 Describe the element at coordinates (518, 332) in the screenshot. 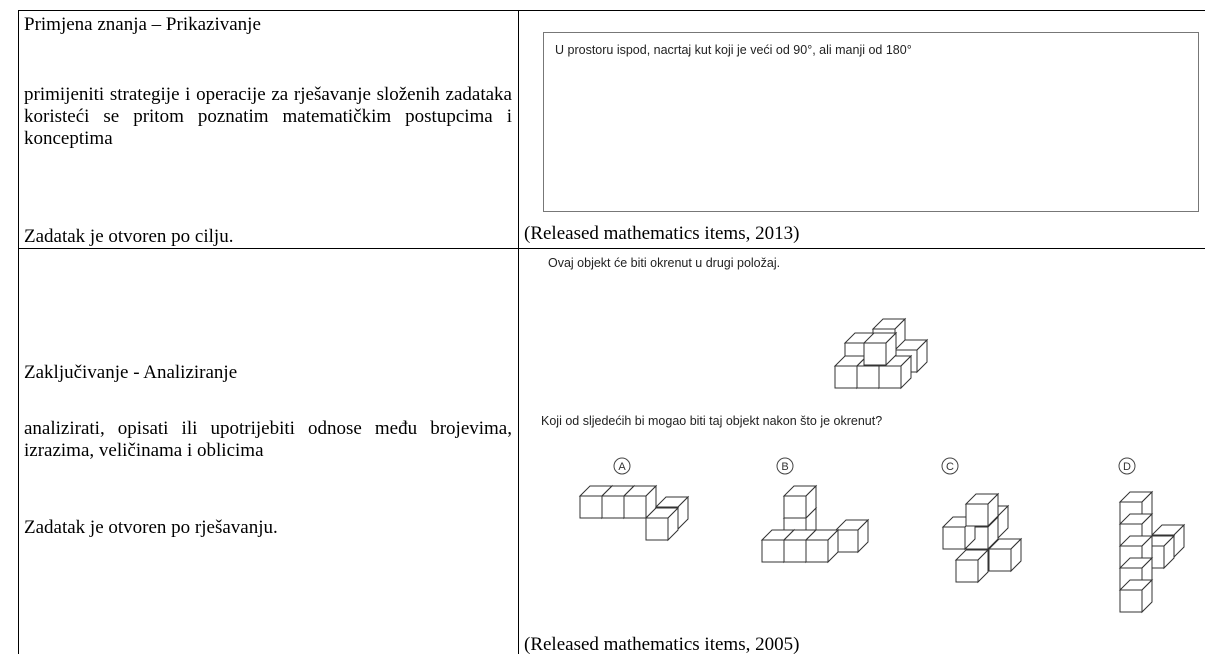

I see `column-divider` at that location.